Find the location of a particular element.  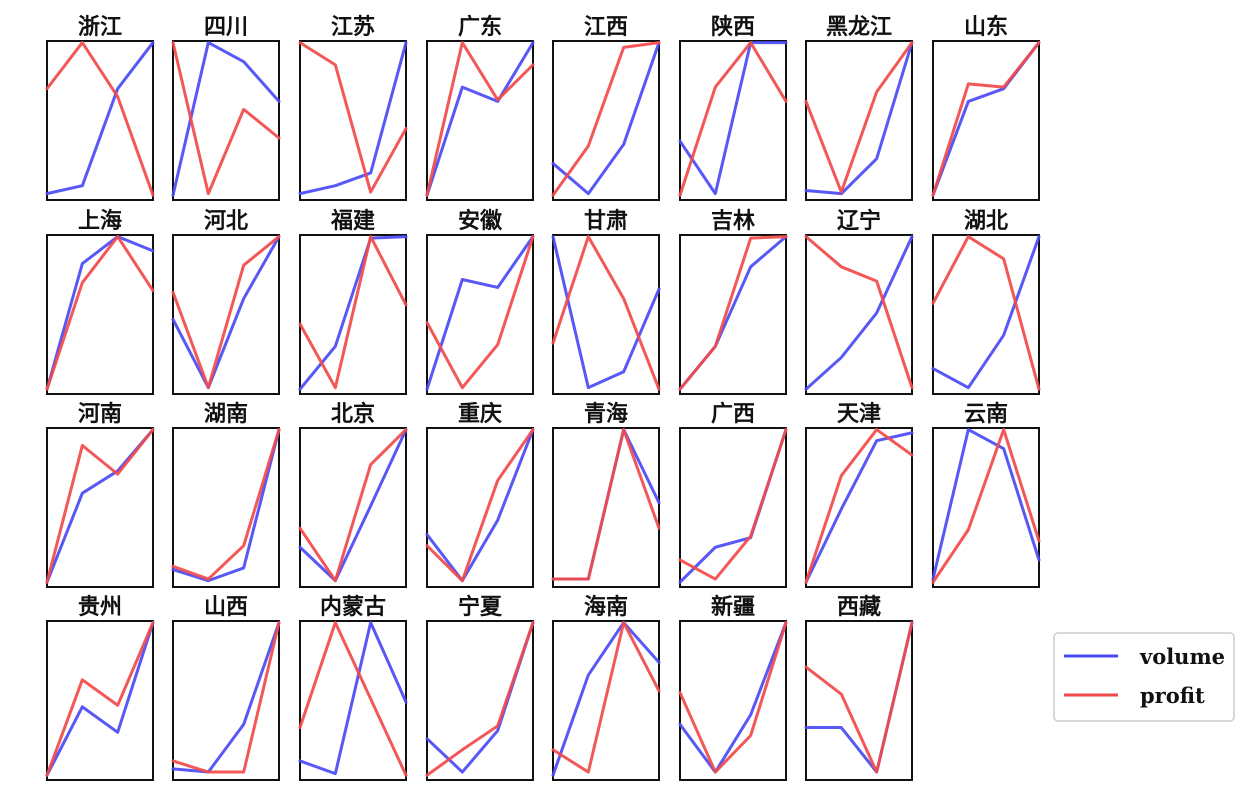

panel: 北京 is located at coordinates (353, 494).